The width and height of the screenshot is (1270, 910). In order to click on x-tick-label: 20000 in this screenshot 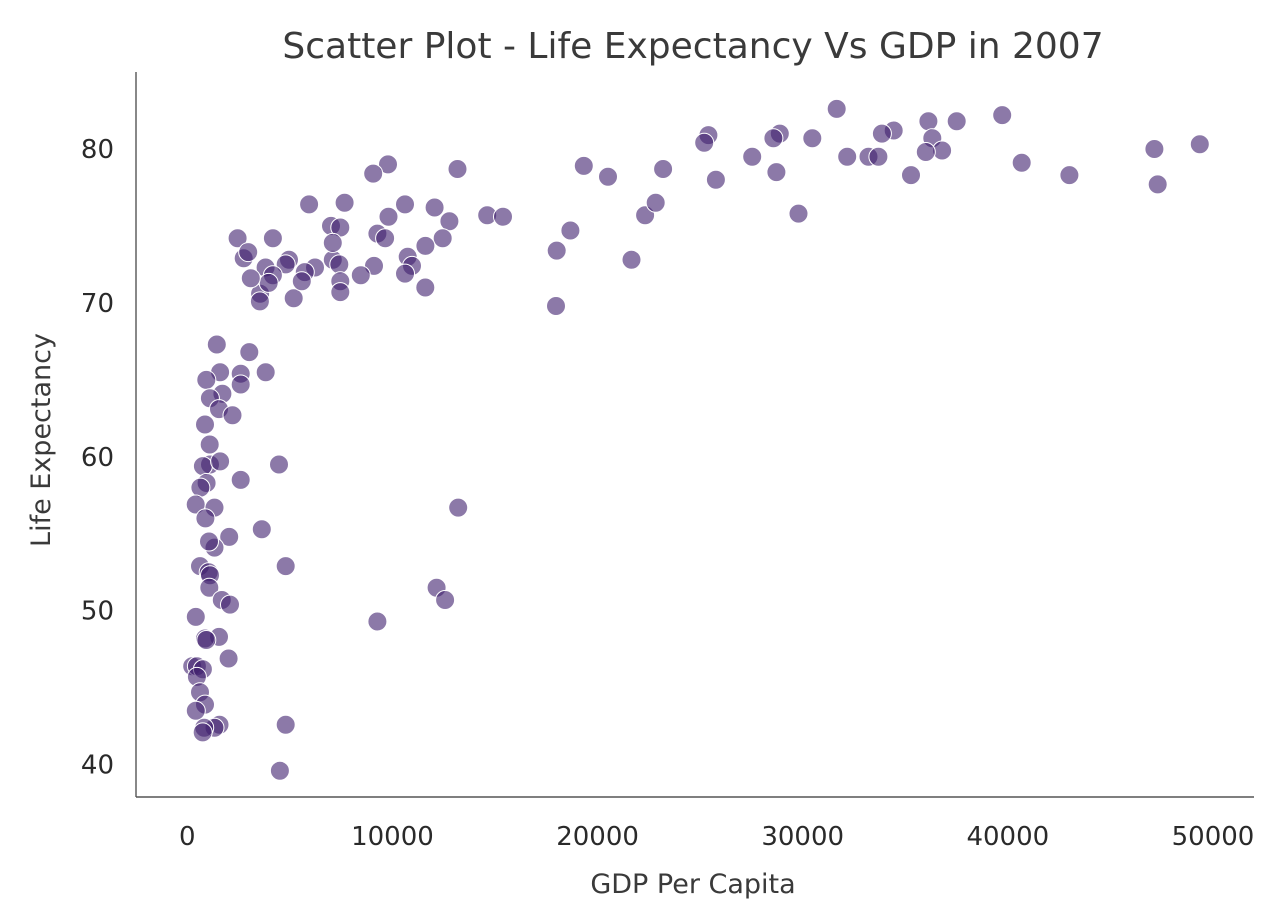, I will do `click(597, 837)`.